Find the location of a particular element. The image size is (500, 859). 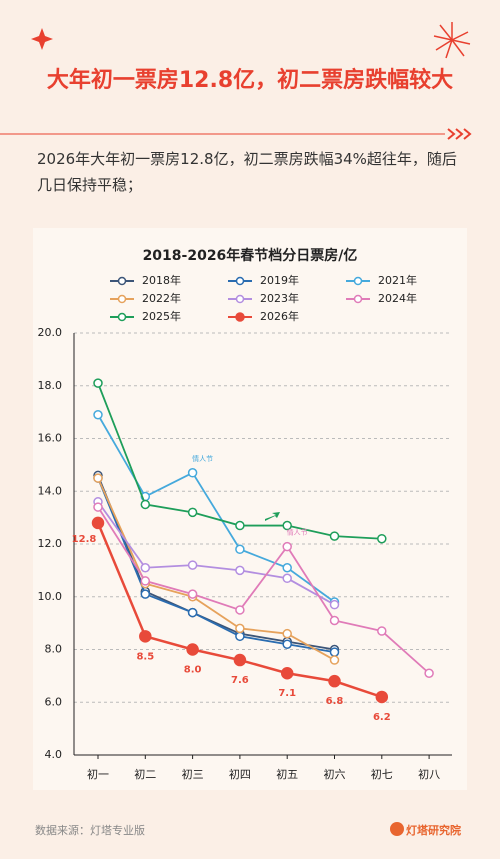

y-tick-label: 16.0 is located at coordinates (50, 438).